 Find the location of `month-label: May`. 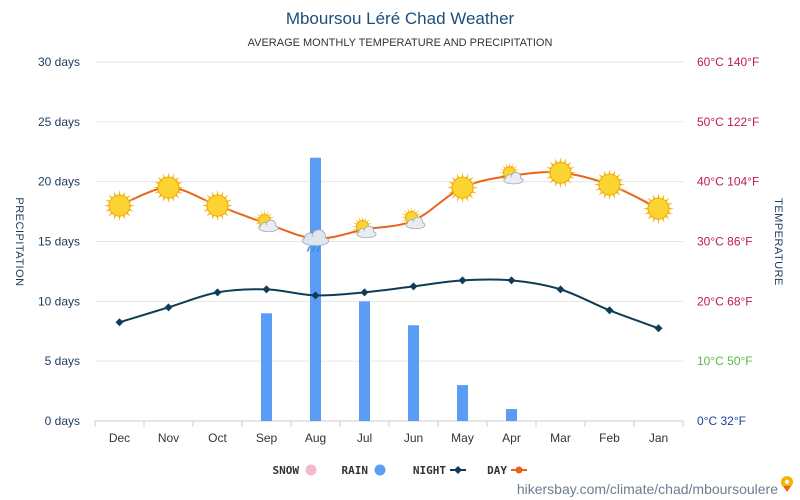

month-label: May is located at coordinates (462, 438).